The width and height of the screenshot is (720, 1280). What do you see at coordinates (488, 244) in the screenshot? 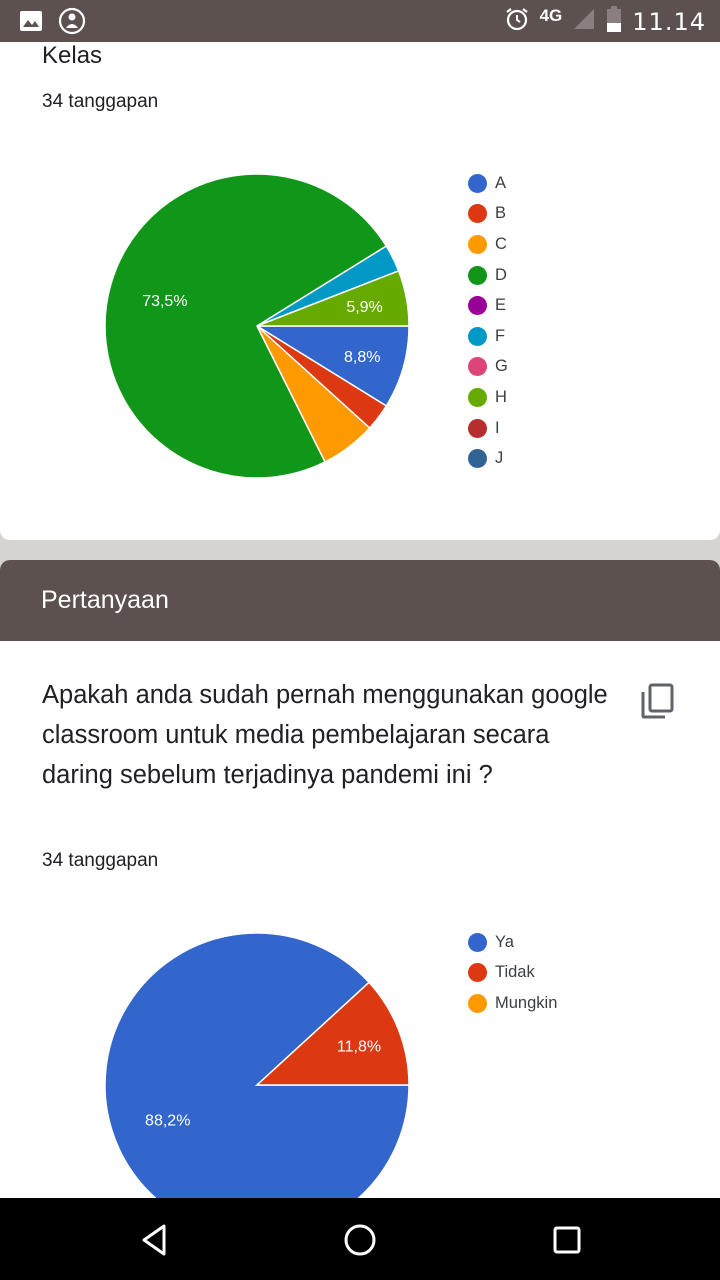
I see `legend-item: C` at bounding box center [488, 244].